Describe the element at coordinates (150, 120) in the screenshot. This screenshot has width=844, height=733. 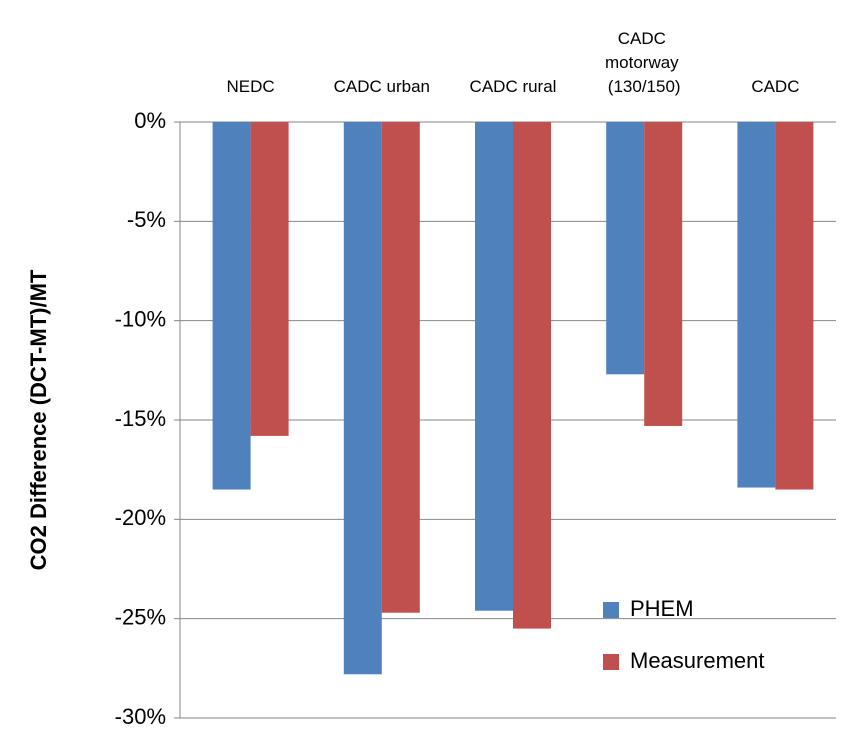
I see `y-tick-label: 0%` at that location.